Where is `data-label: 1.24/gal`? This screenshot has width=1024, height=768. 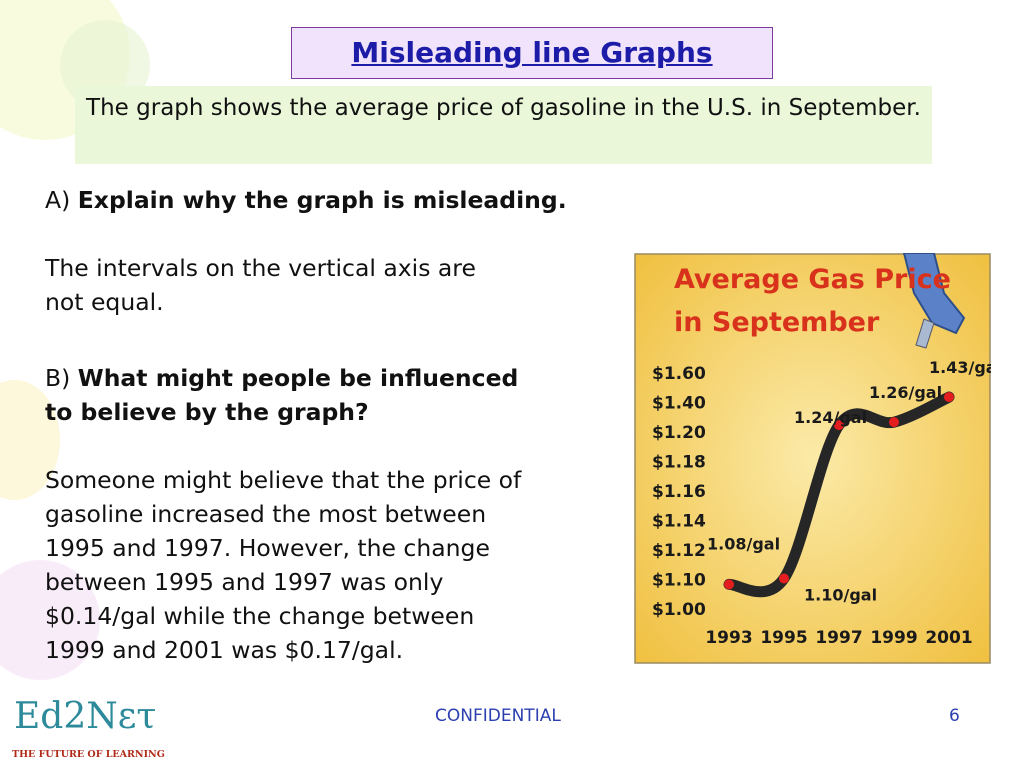
data-label: 1.24/gal is located at coordinates (830, 417).